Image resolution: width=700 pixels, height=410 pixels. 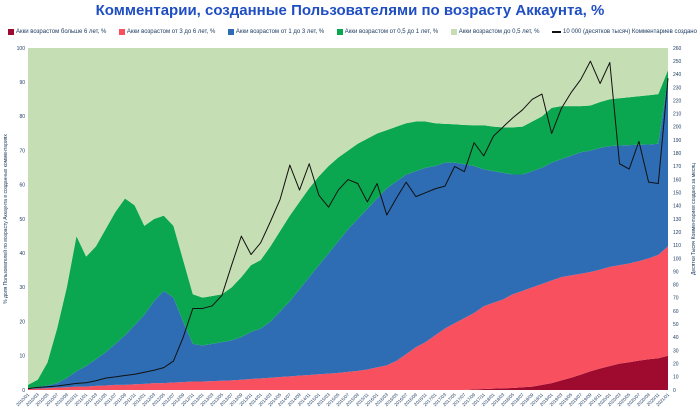 What do you see at coordinates (171, 32) in the screenshot?
I see `legend-label: Акки возрастом от 3 до 6 лет, %` at bounding box center [171, 32].